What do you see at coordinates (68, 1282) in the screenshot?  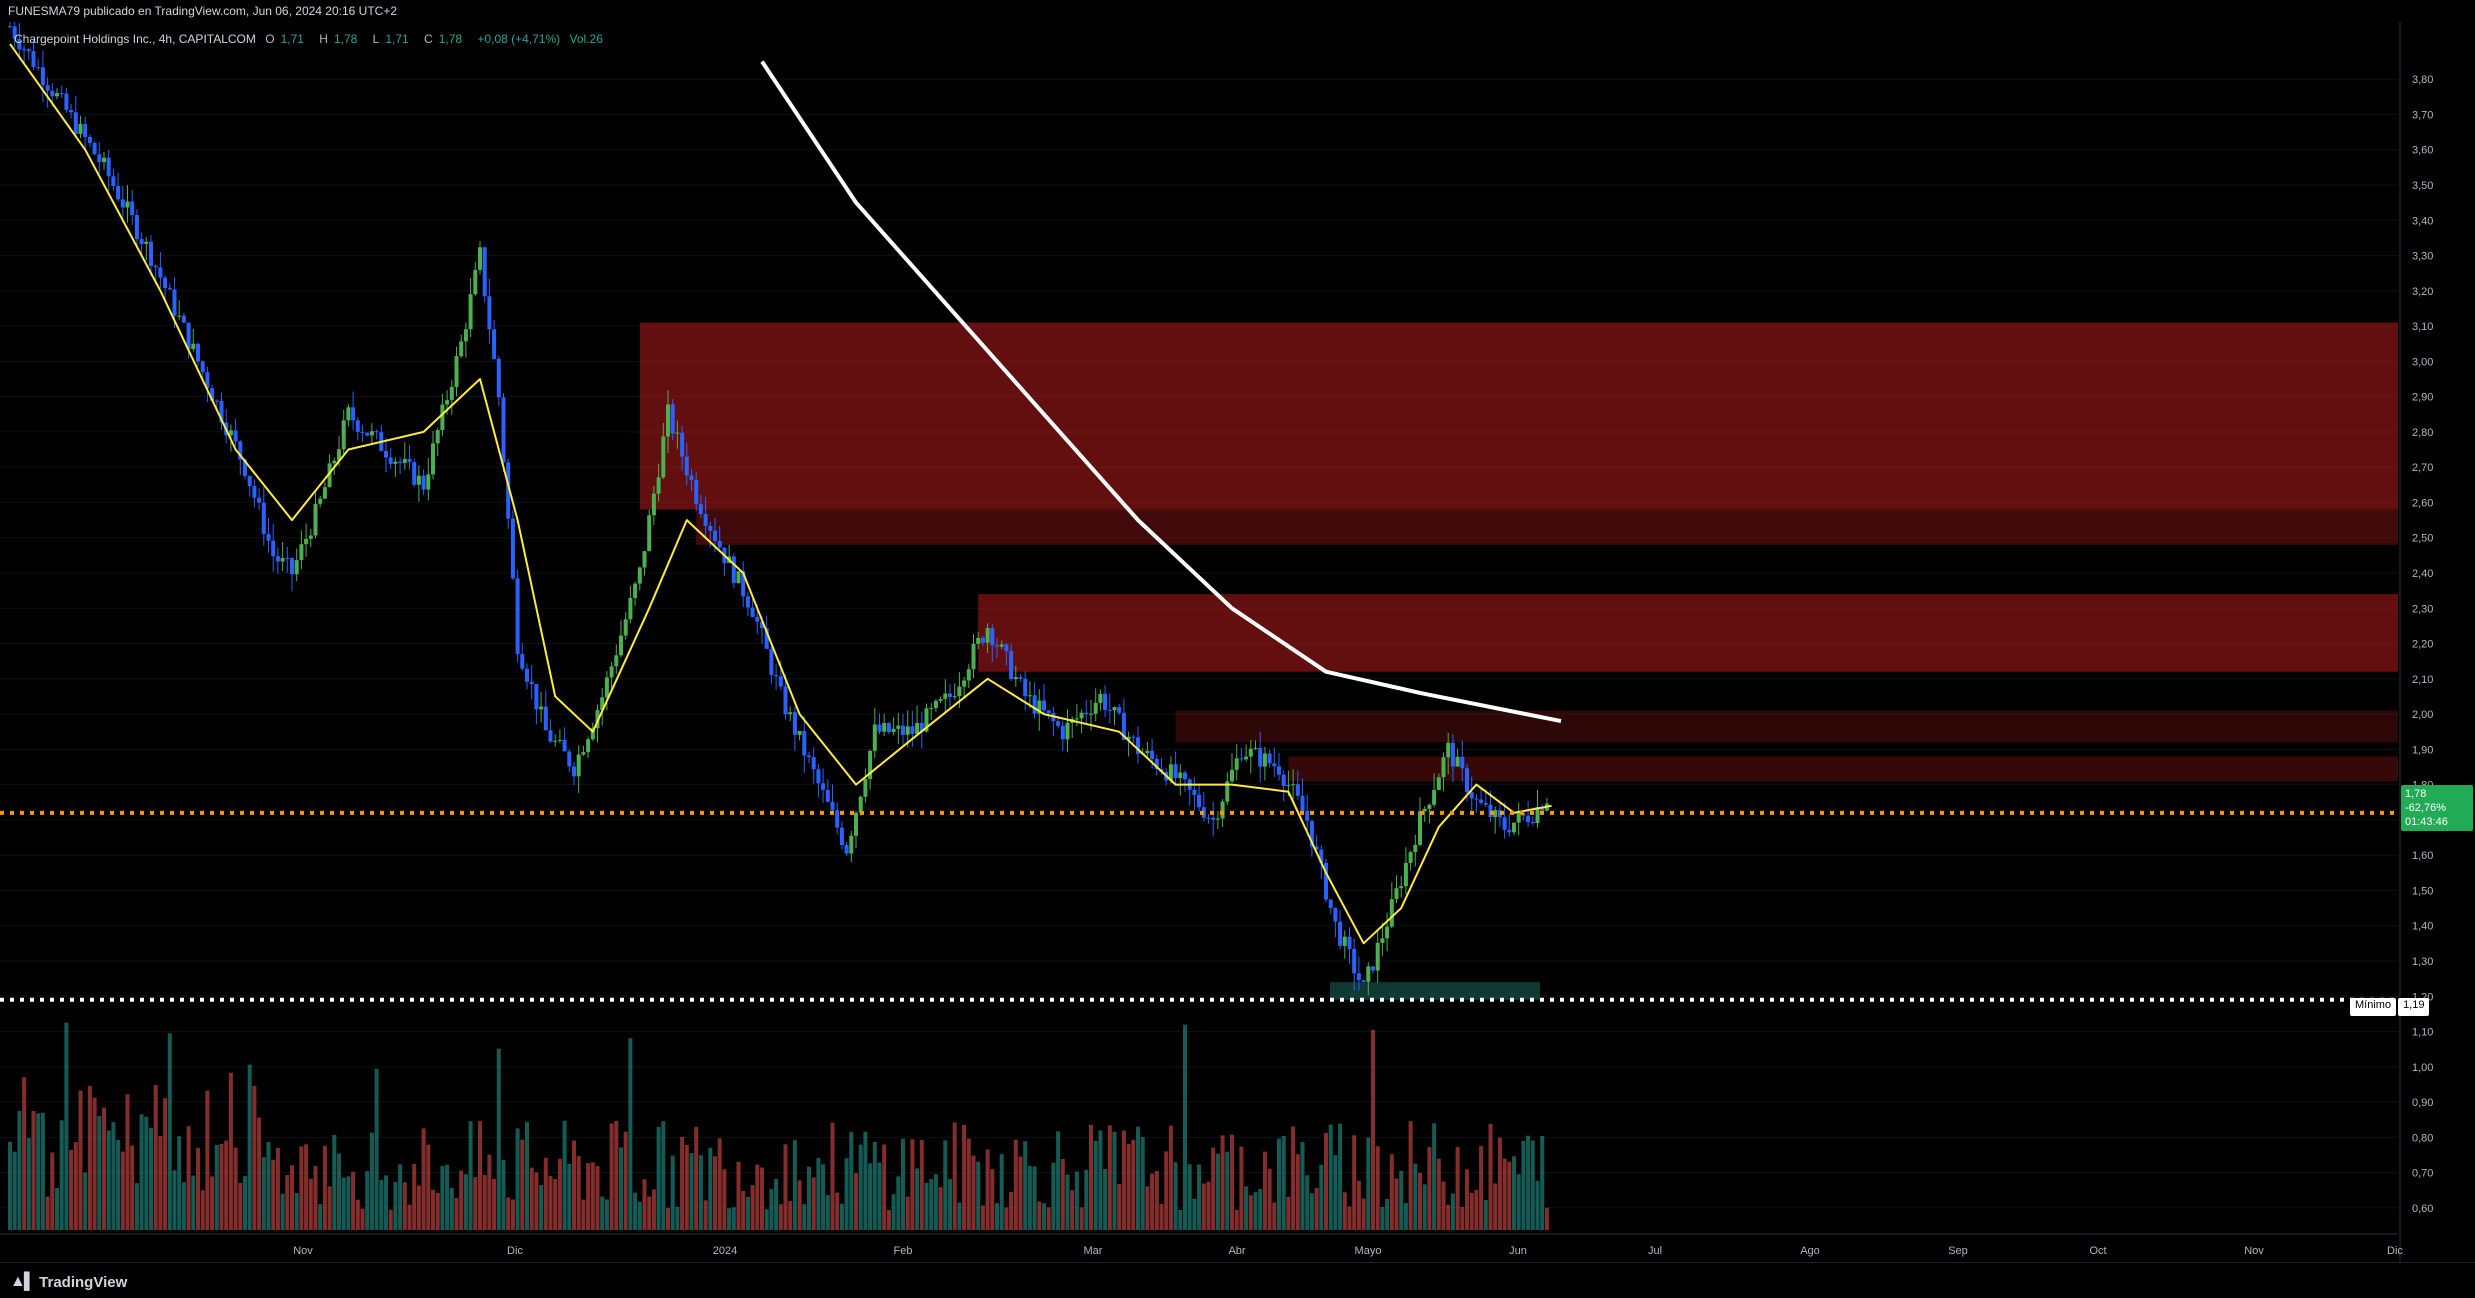 I see `tradingview-logo: ▲▌ TradingView` at bounding box center [68, 1282].